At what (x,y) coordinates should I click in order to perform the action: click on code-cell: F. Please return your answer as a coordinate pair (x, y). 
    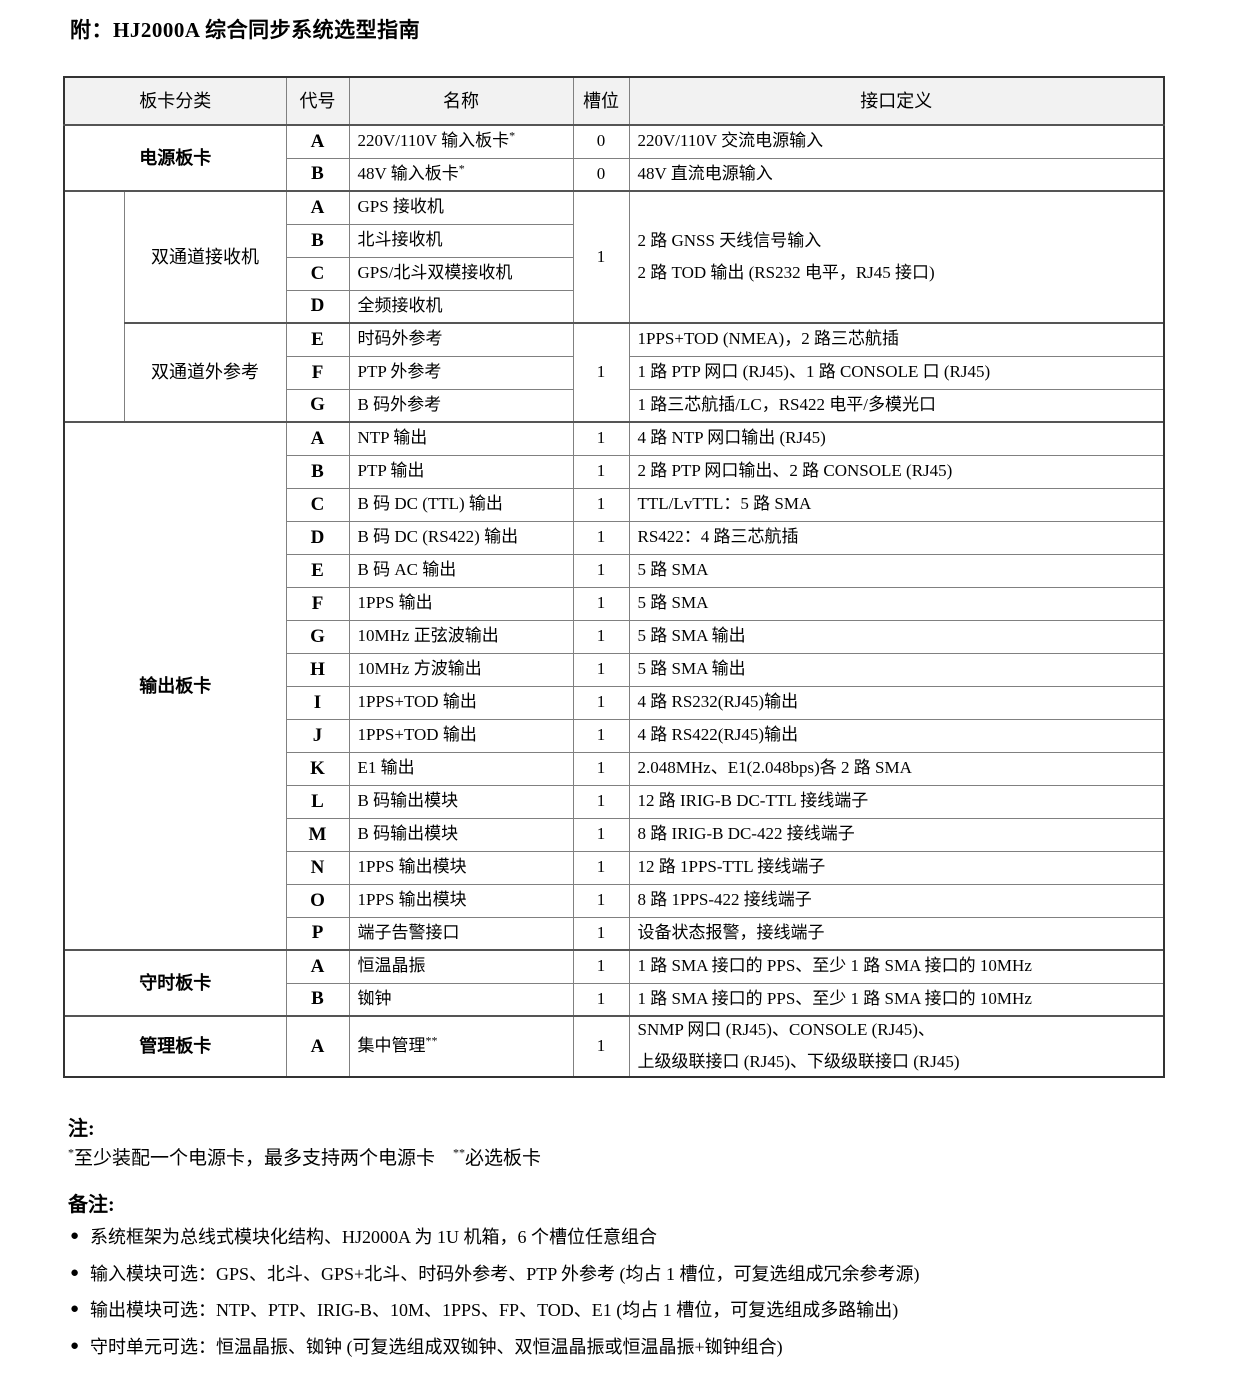
    Looking at the image, I should click on (317, 603).